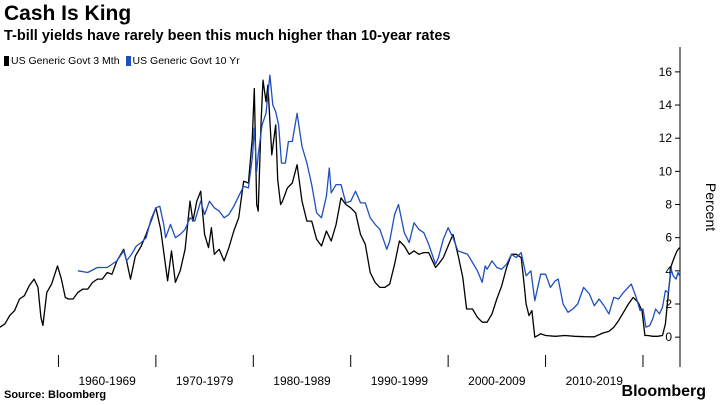 This screenshot has width=720, height=405. I want to click on legend-label-3mth: US Generic Govt 3 Mth, so click(65, 61).